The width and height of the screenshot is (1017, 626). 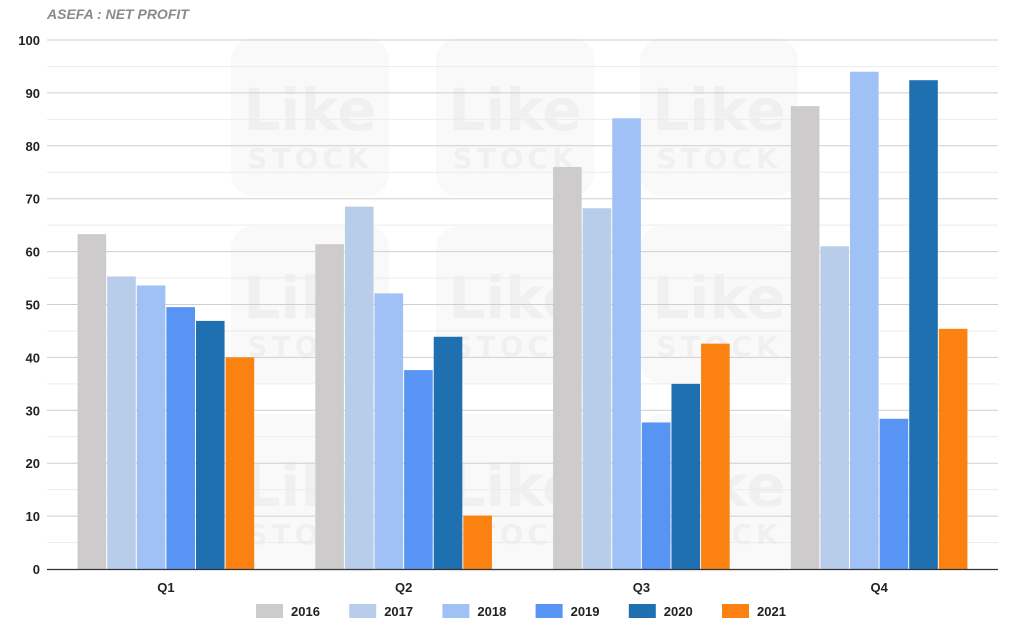 What do you see at coordinates (686, 476) in the screenshot?
I see `bar-2020-Q3` at bounding box center [686, 476].